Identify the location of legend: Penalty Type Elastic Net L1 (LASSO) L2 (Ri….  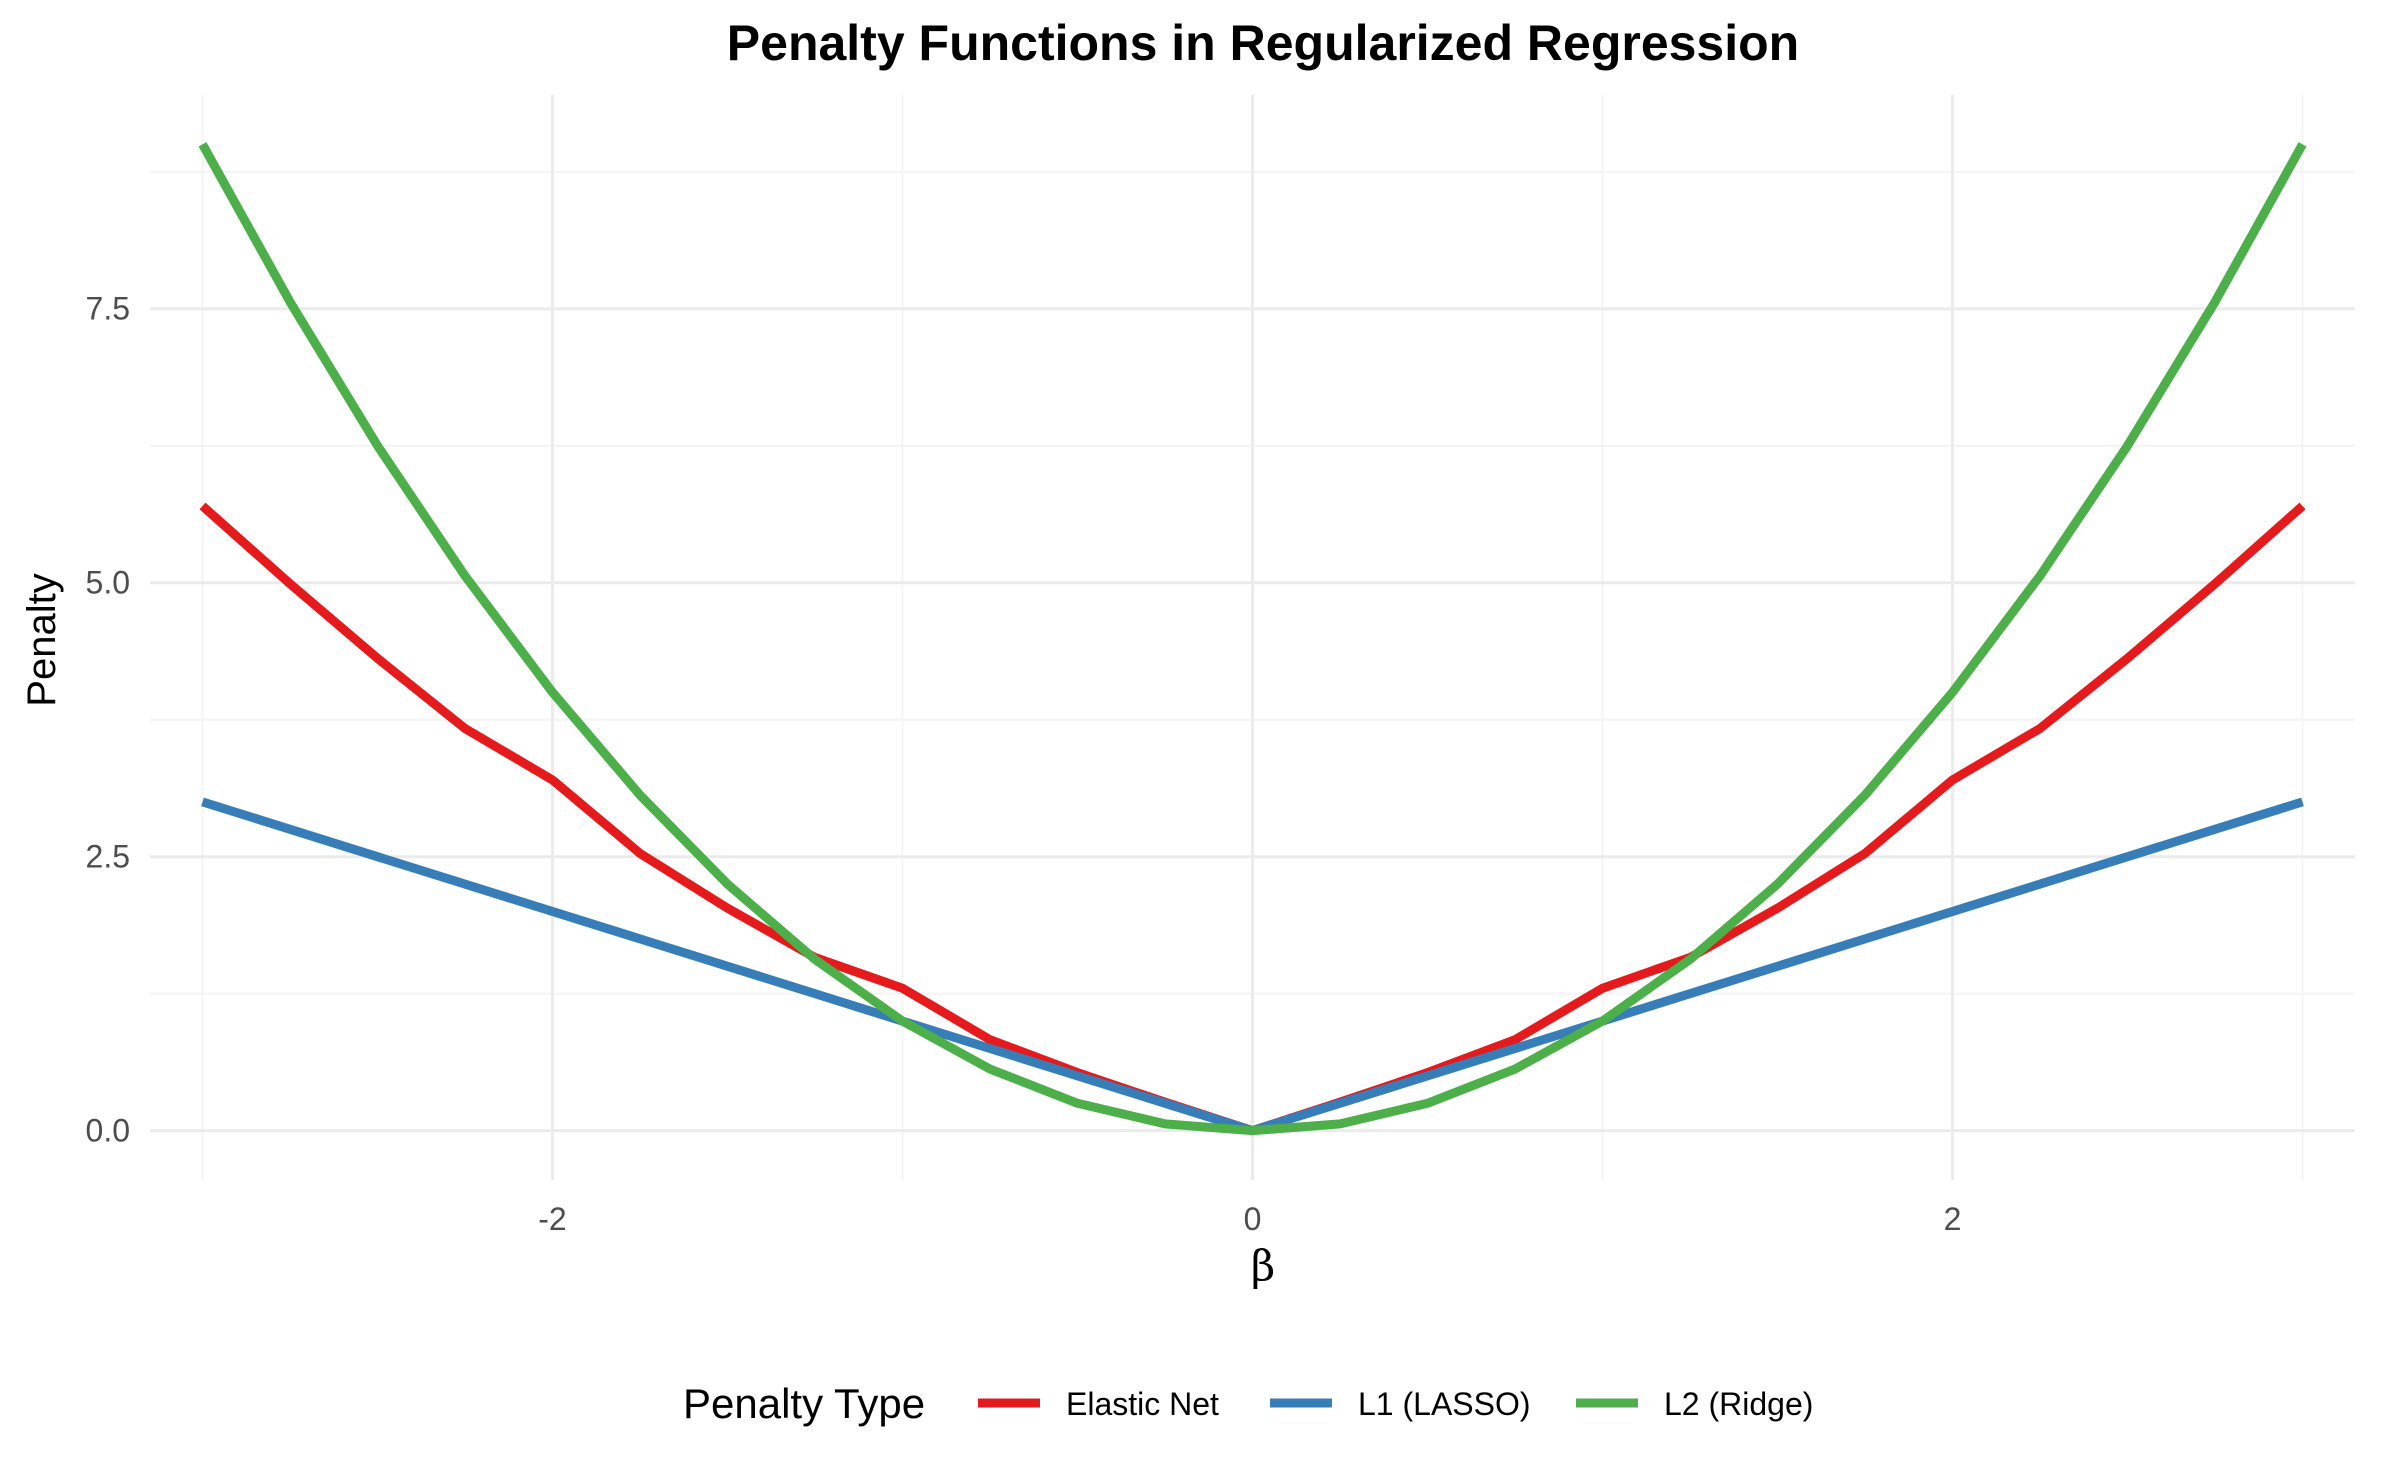
(1248, 1403).